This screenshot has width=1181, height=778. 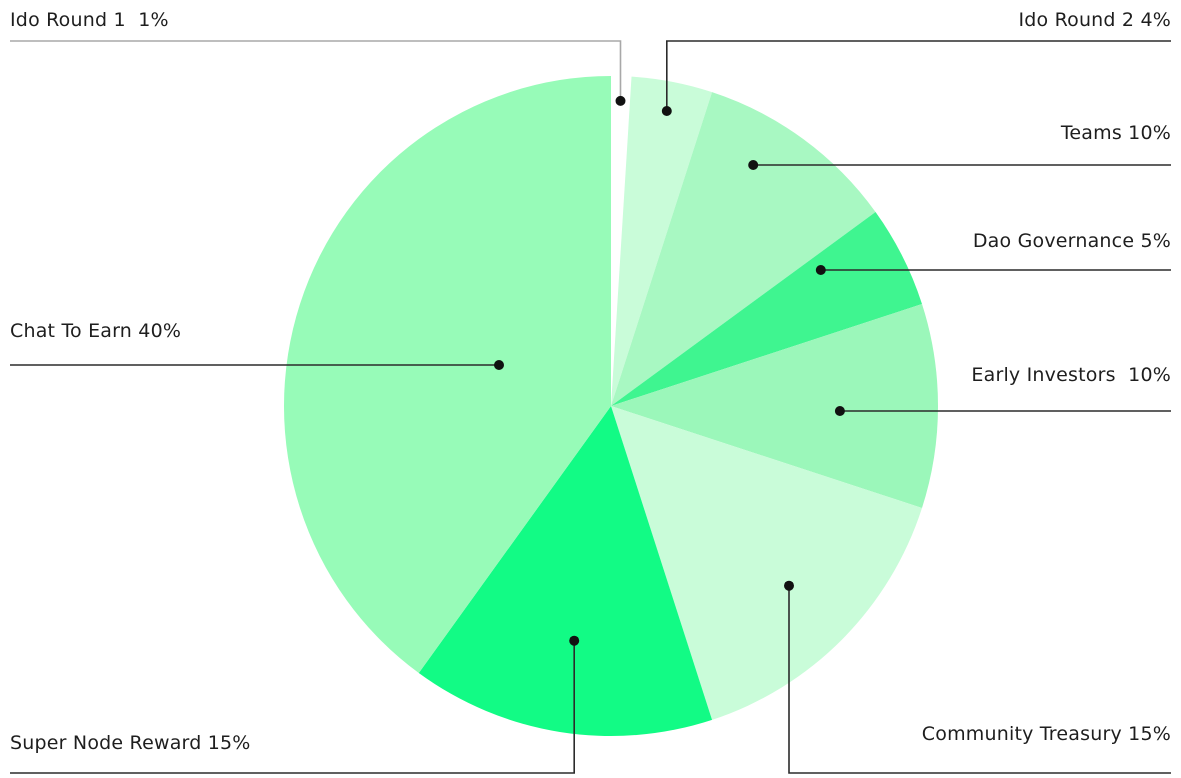 I want to click on pie-slice-dao-governance, so click(x=766, y=309).